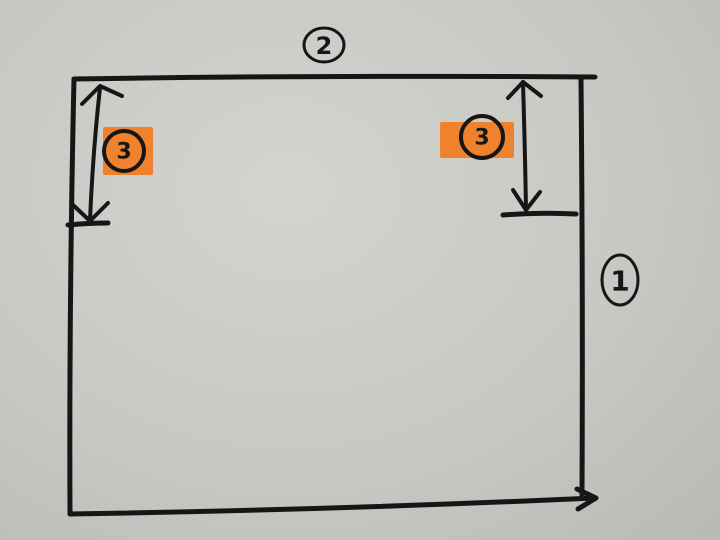  Describe the element at coordinates (88, 224) in the screenshot. I see `left-tick-line` at that location.